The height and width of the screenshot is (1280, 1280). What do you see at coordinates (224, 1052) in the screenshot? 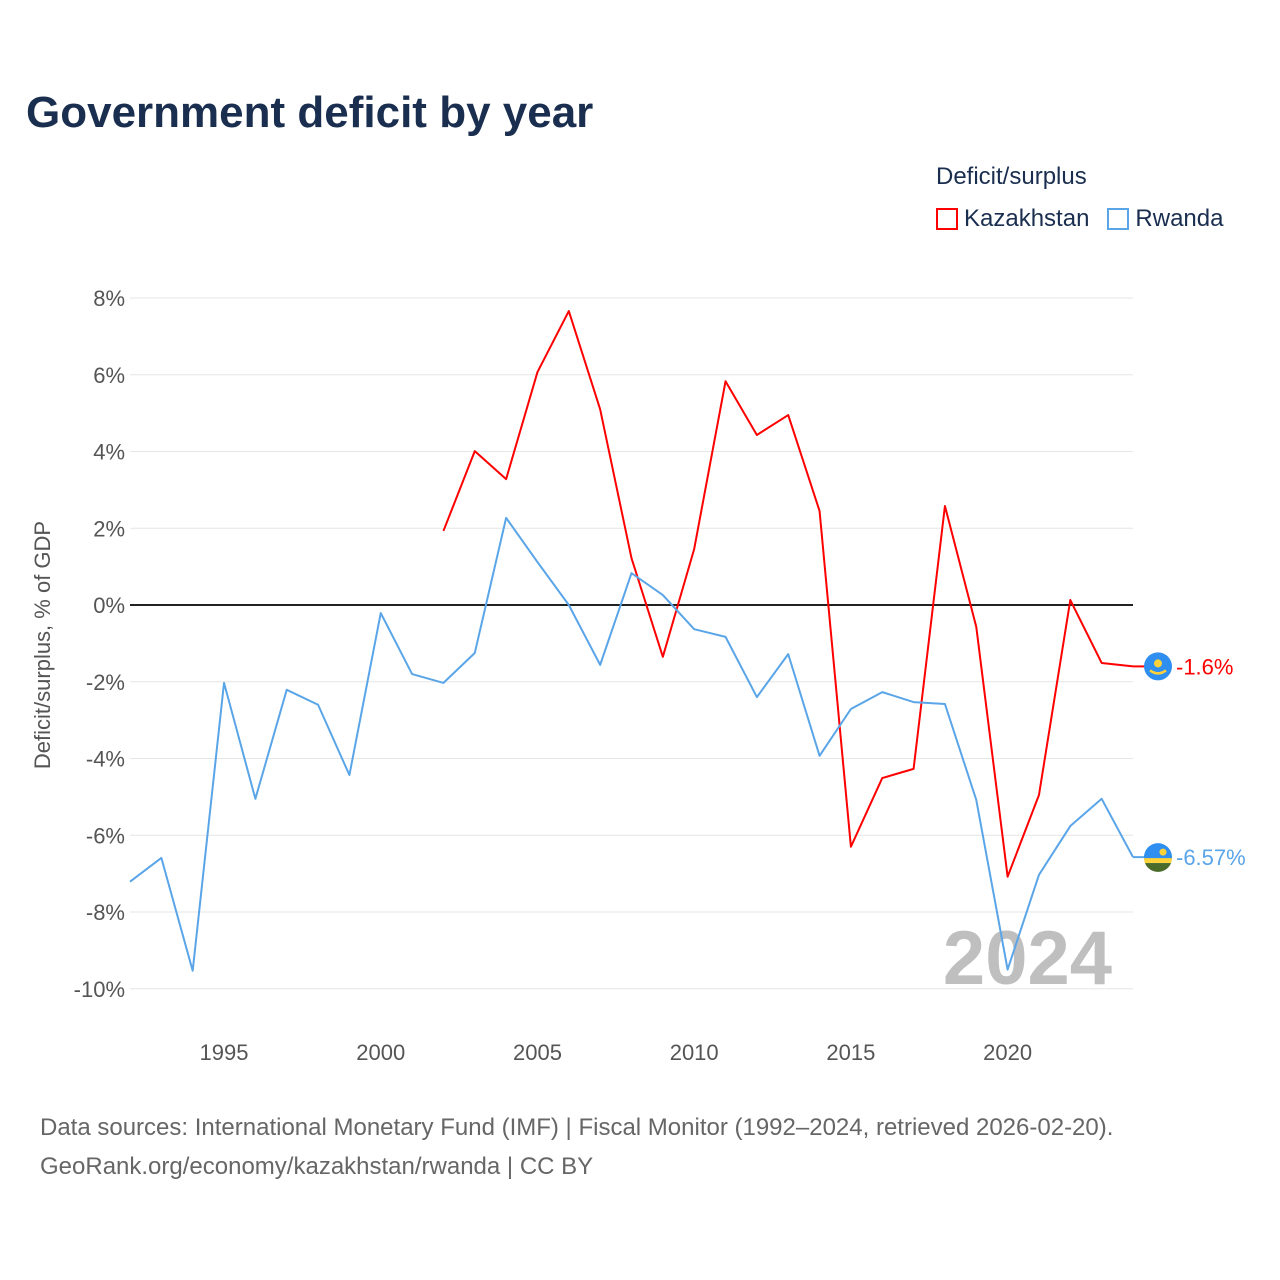
I see `x-tick-label: 1995` at bounding box center [224, 1052].